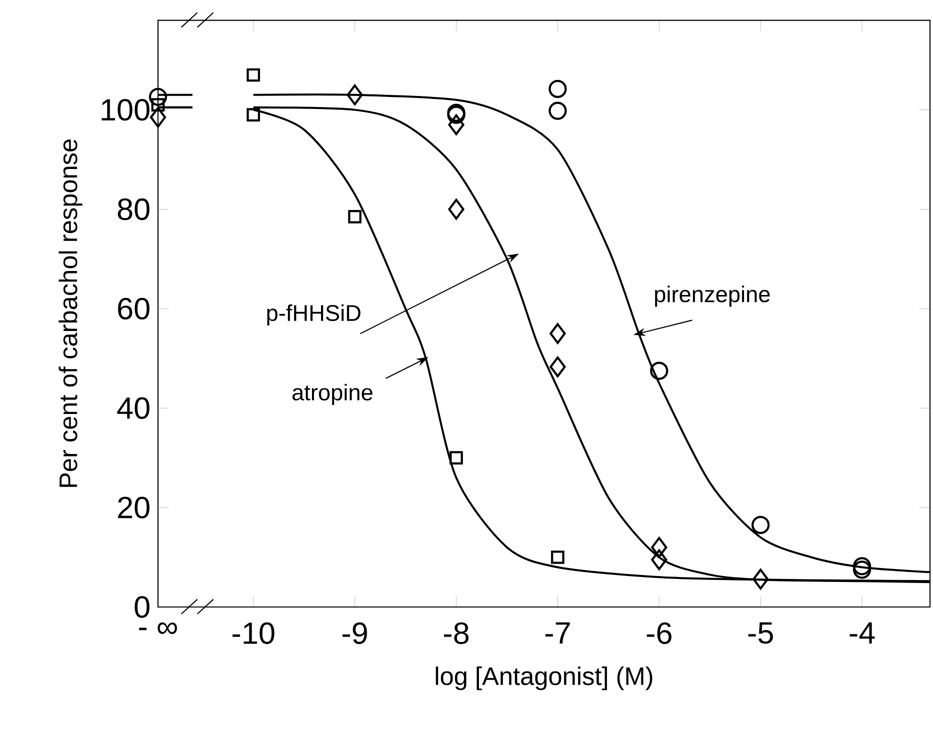  I want to click on annotation: pirenzepine, so click(712, 296).